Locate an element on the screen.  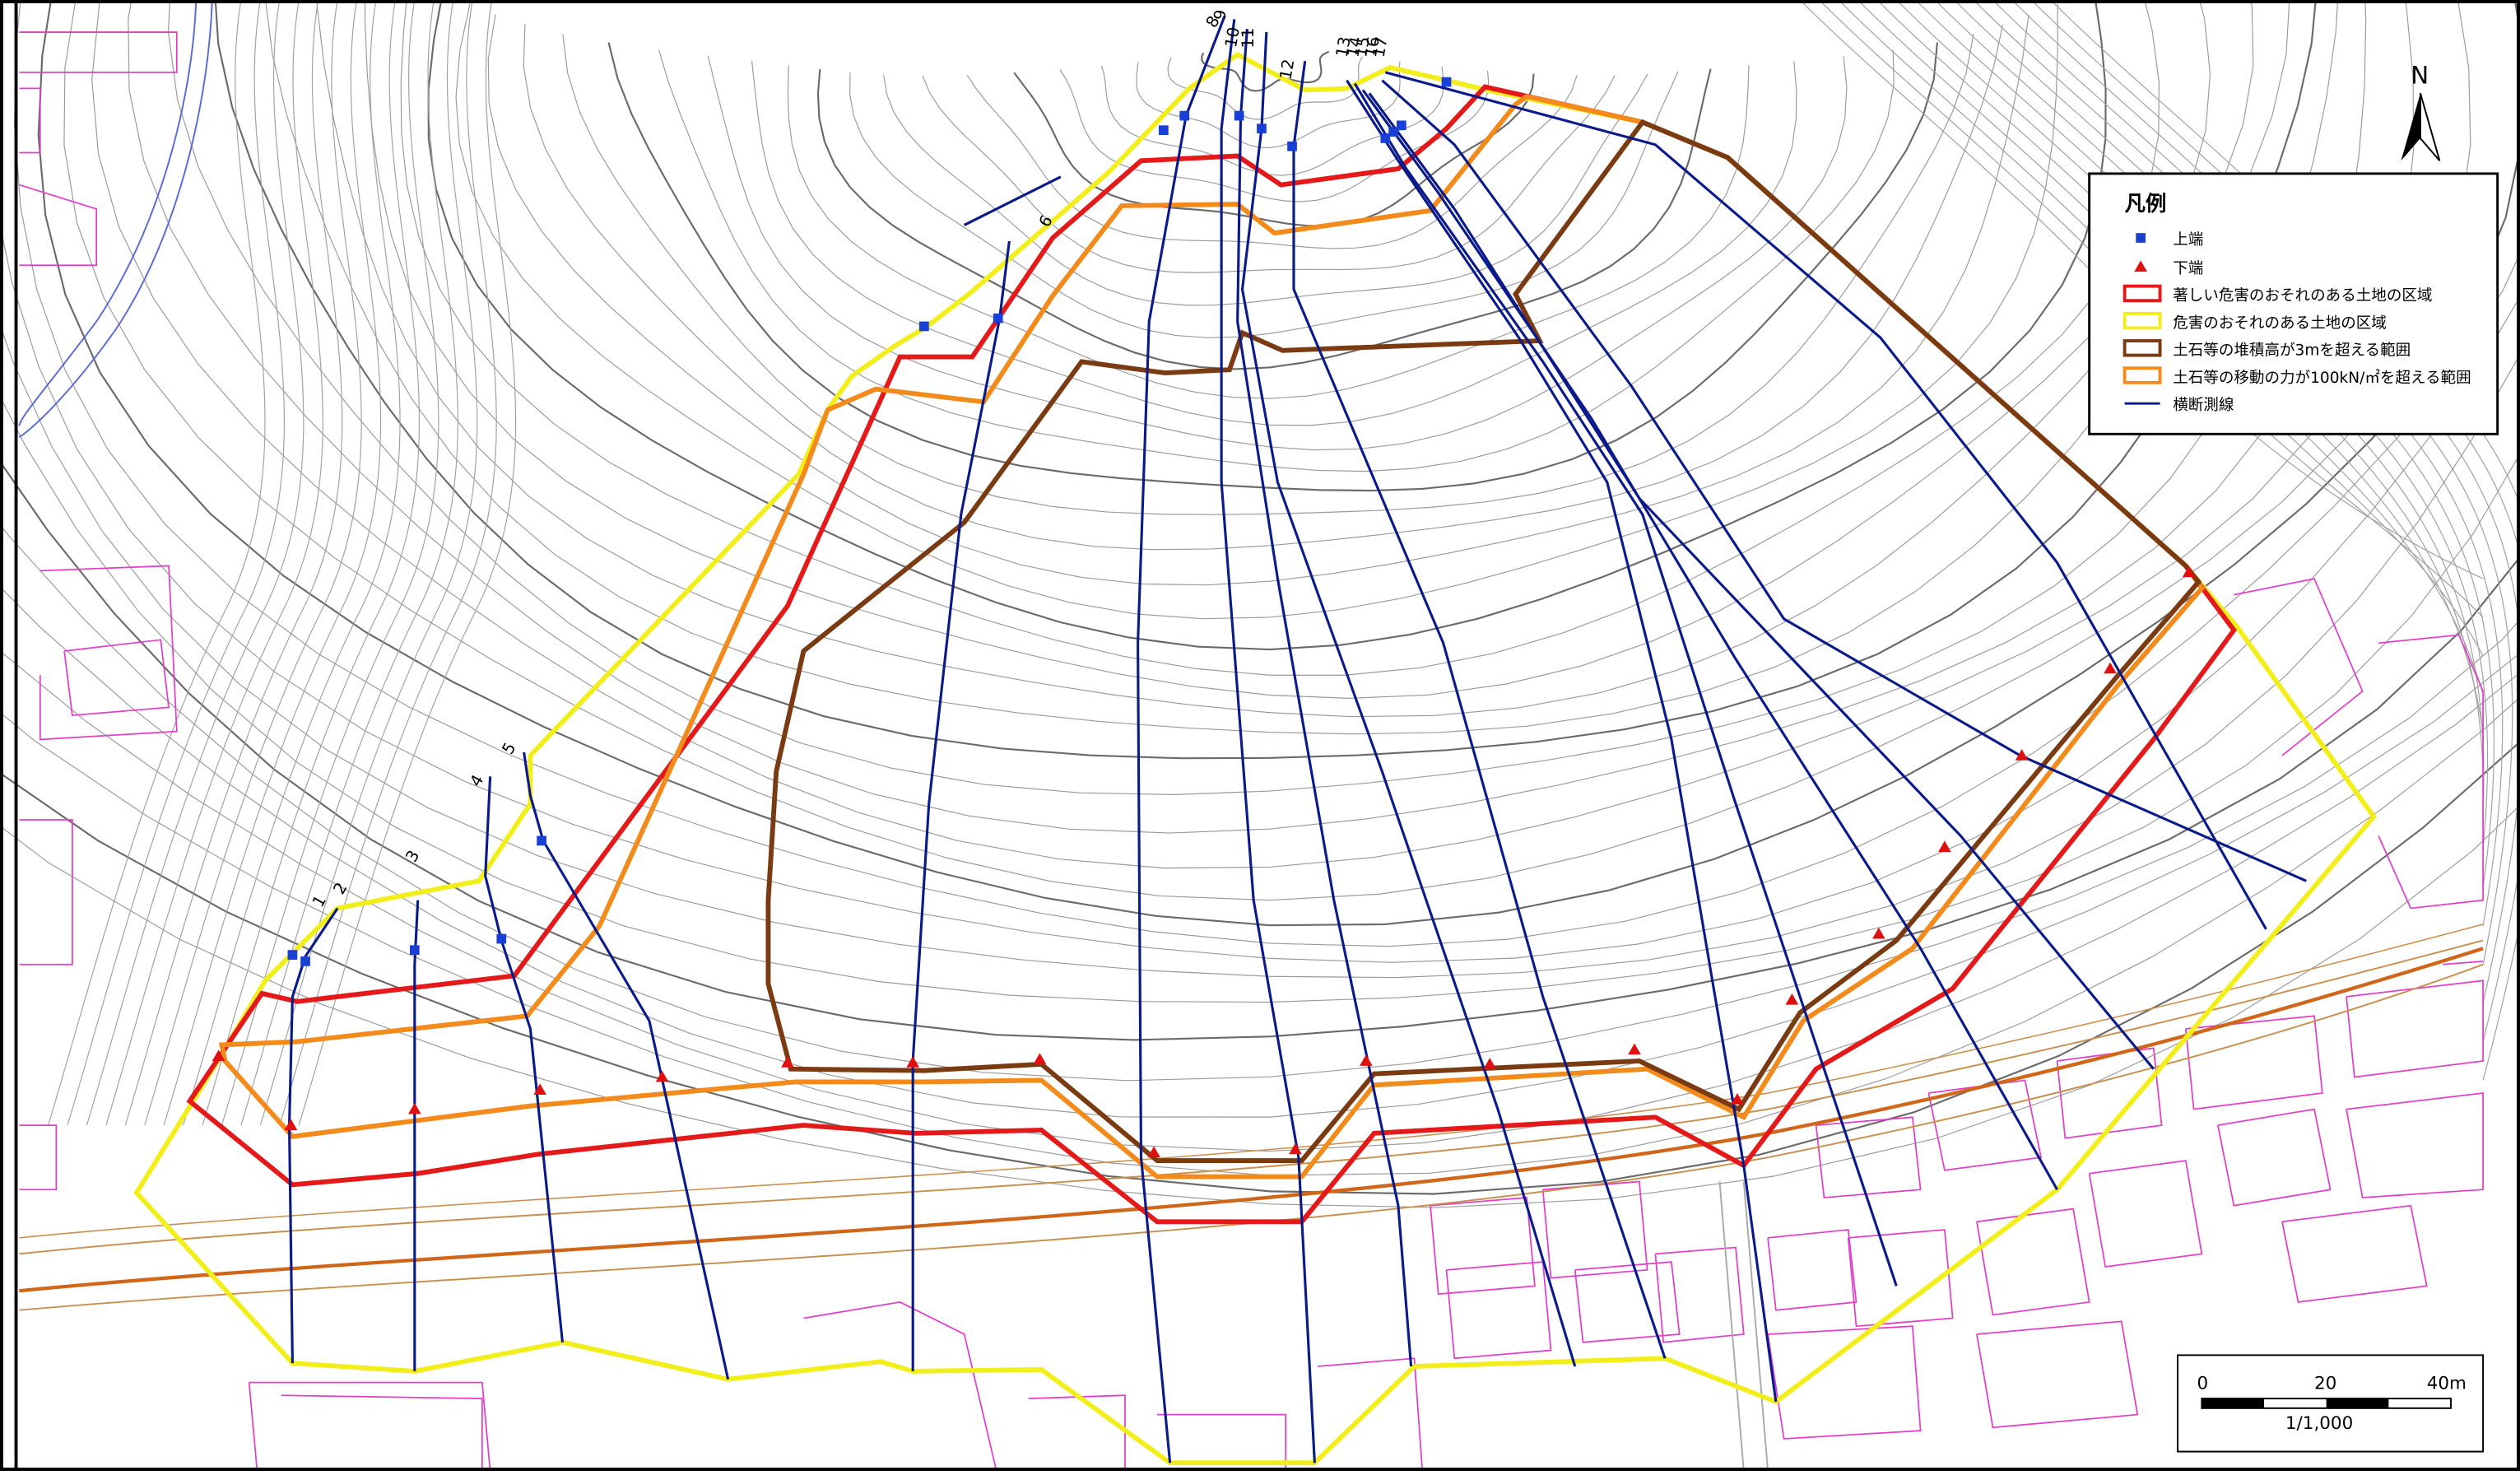
cross-section-label: 17 is located at coordinates (1380, 46).